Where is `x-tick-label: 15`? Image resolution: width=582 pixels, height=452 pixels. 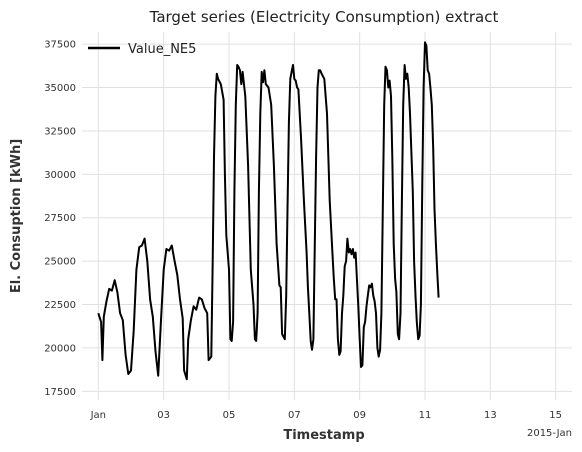
x-tick-label: 15 is located at coordinates (555, 415).